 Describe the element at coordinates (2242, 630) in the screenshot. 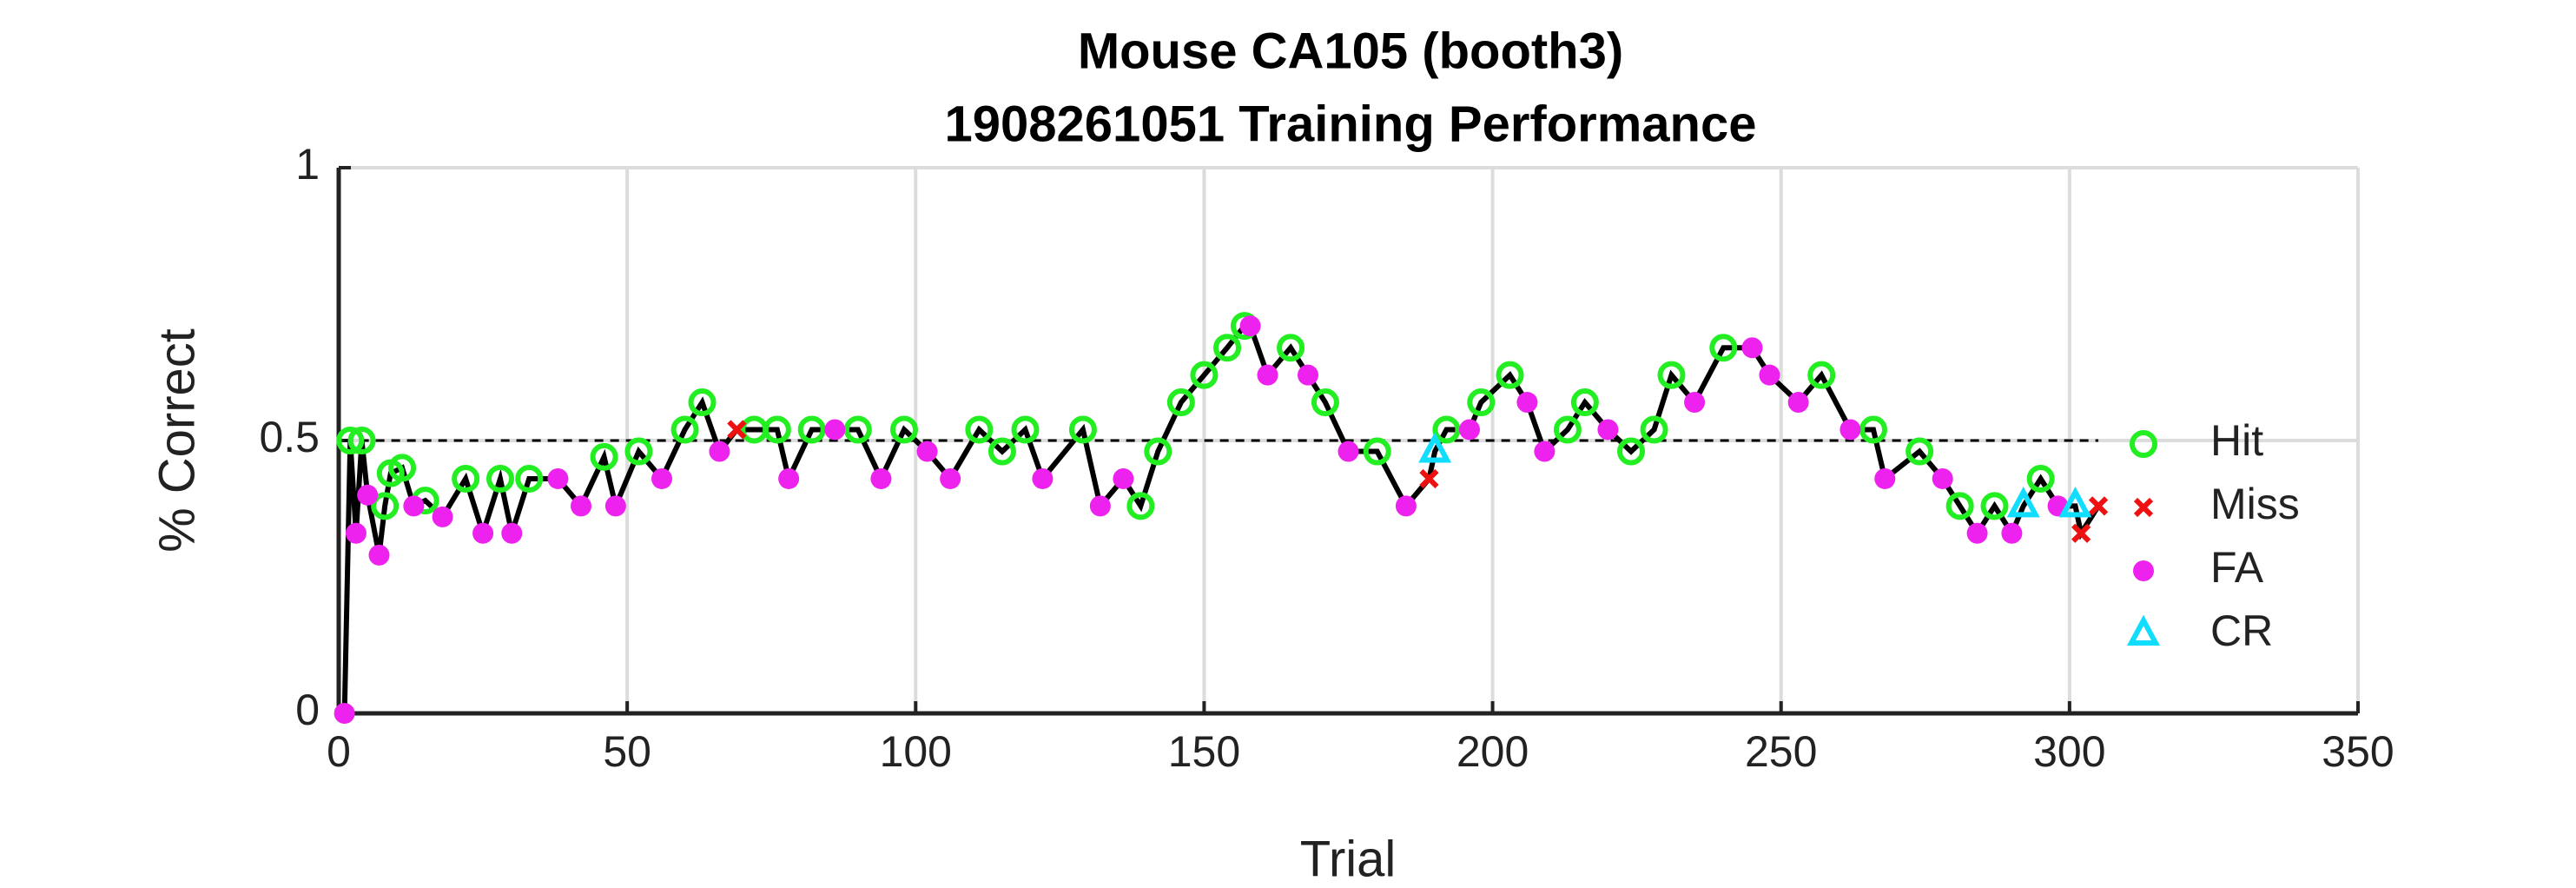

I see `legend-label: CR` at that location.